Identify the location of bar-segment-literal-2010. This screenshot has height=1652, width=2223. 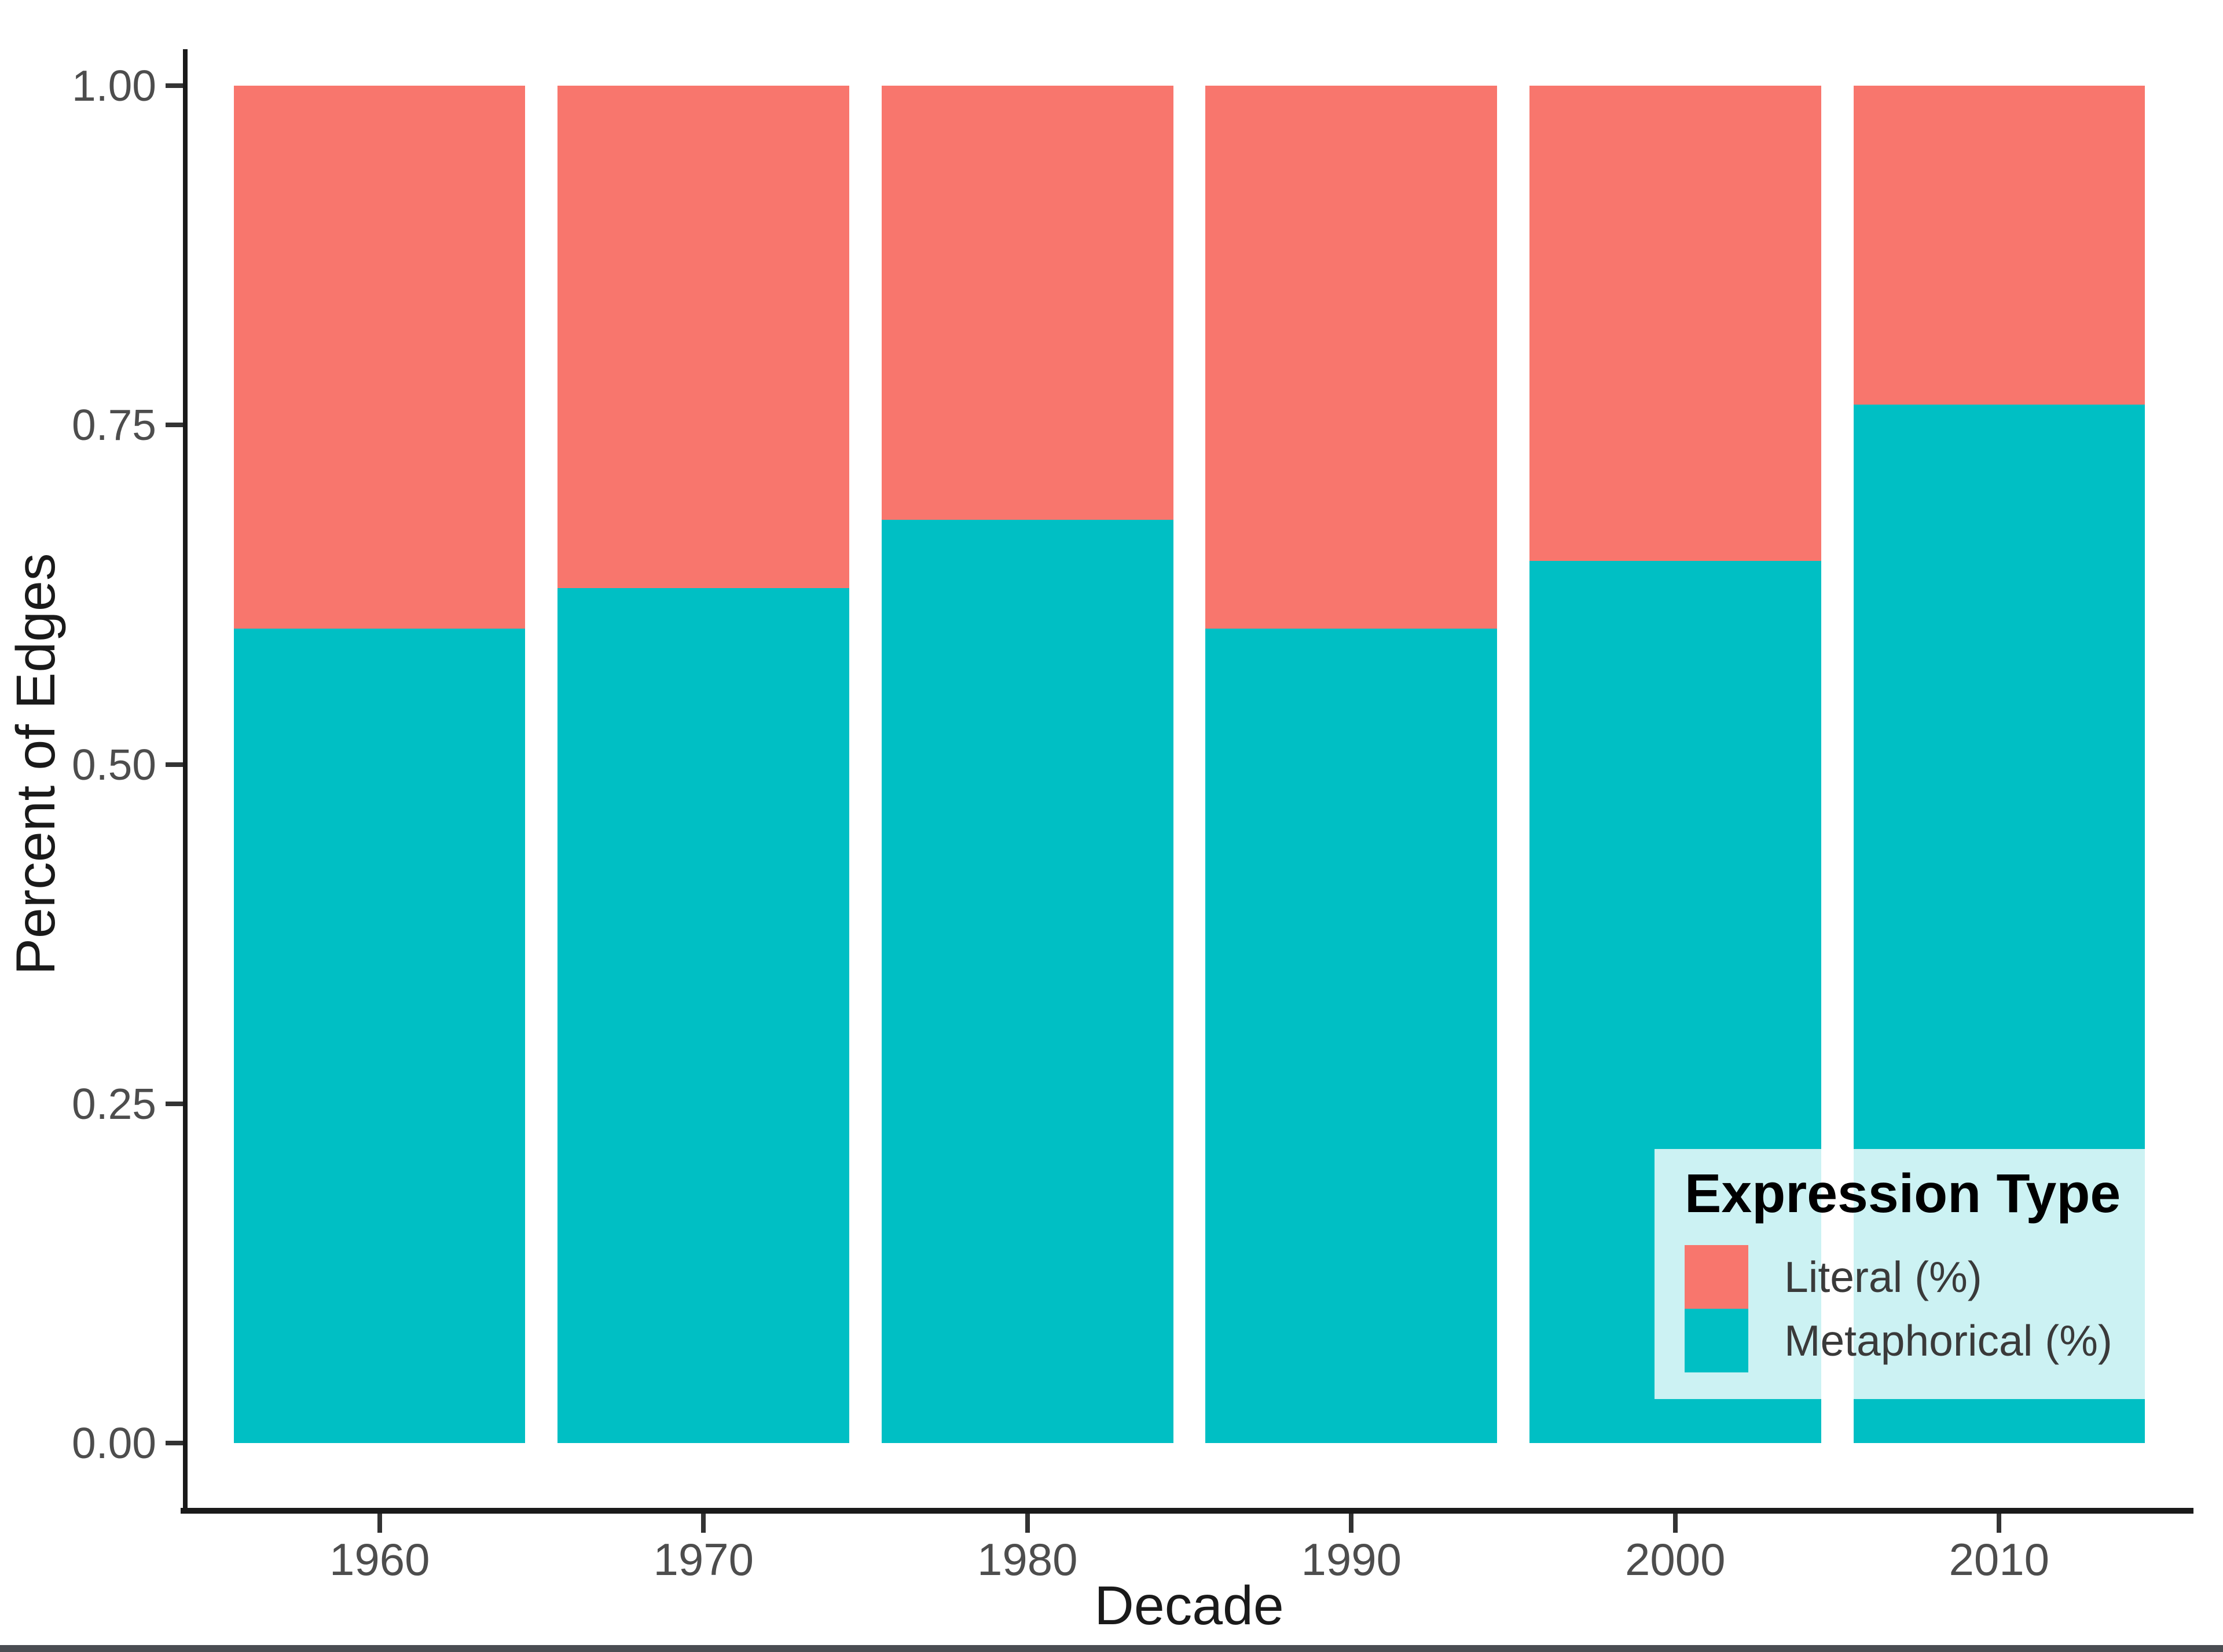
(1999, 245).